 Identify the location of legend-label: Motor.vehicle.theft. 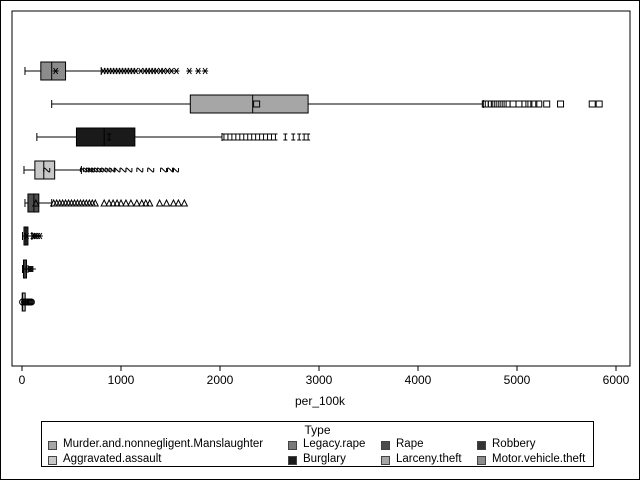
(539, 459).